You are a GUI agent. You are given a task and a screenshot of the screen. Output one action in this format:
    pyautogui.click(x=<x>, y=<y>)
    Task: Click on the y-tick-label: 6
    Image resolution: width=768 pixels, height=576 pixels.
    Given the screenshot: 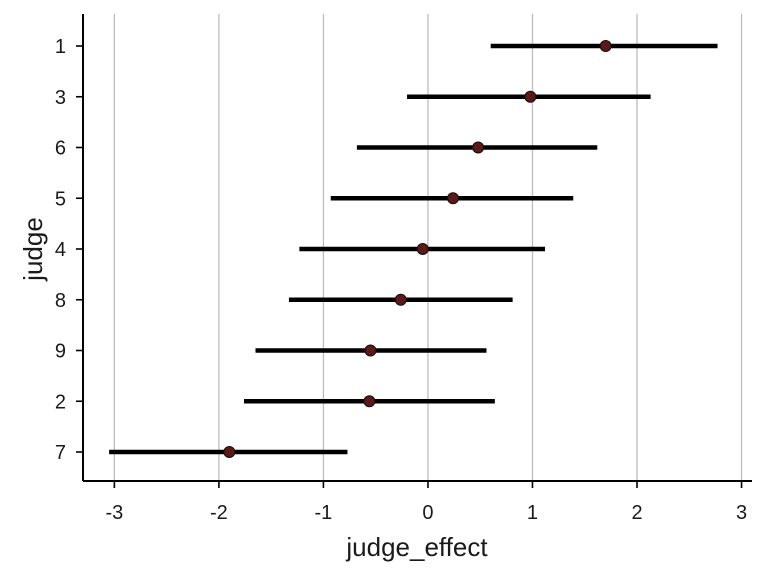 What is the action you would take?
    pyautogui.click(x=60, y=149)
    